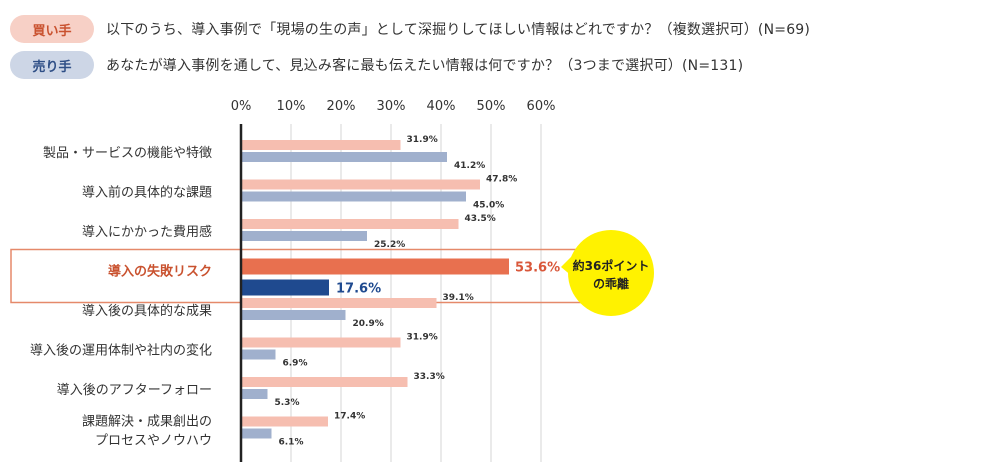 The image size is (991, 462). I want to click on value-label-seller: 6.1%, so click(291, 443).